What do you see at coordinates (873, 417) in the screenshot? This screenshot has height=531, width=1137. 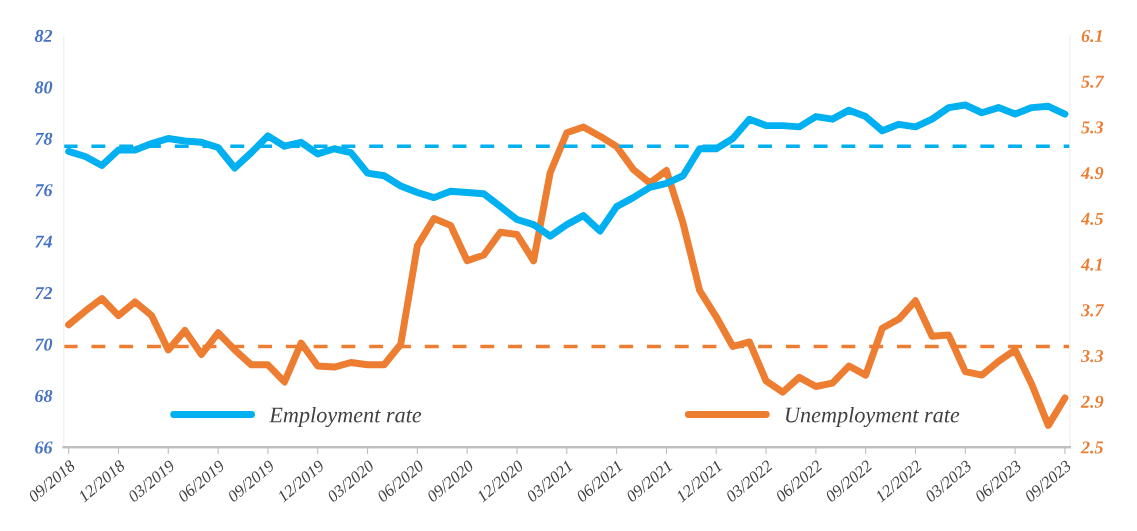 I see `legend-label: Unemployment rate` at bounding box center [873, 417].